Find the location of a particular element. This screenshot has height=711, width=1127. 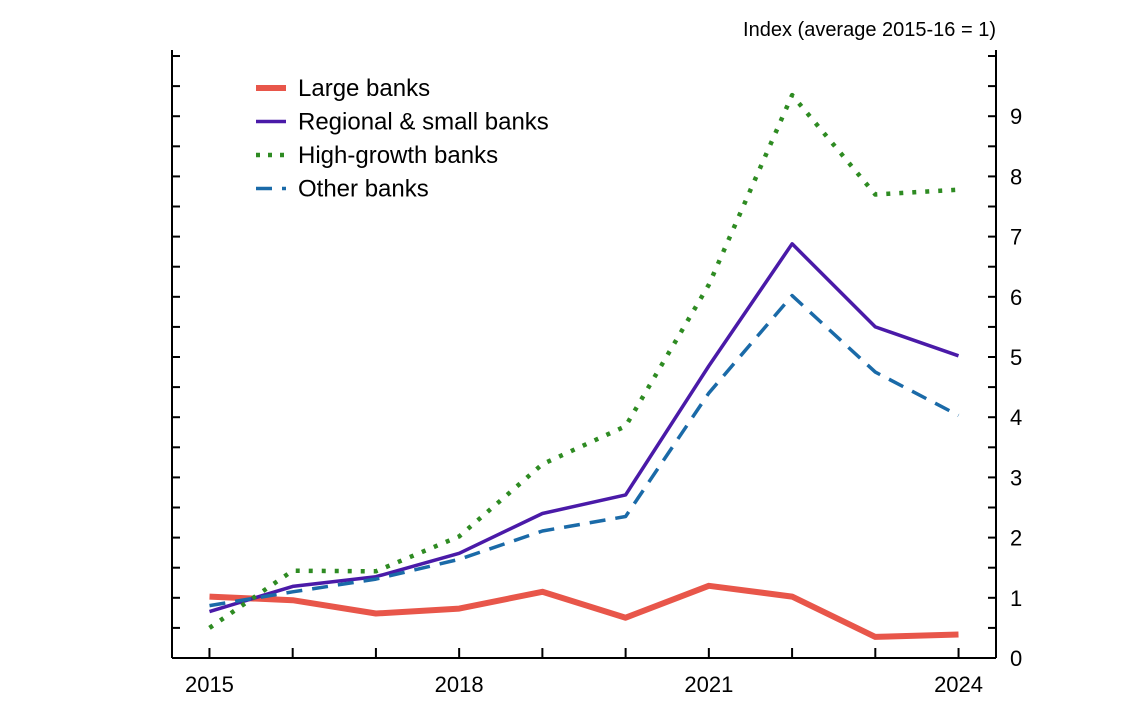

y-tick-label: 5 is located at coordinates (1016, 357).